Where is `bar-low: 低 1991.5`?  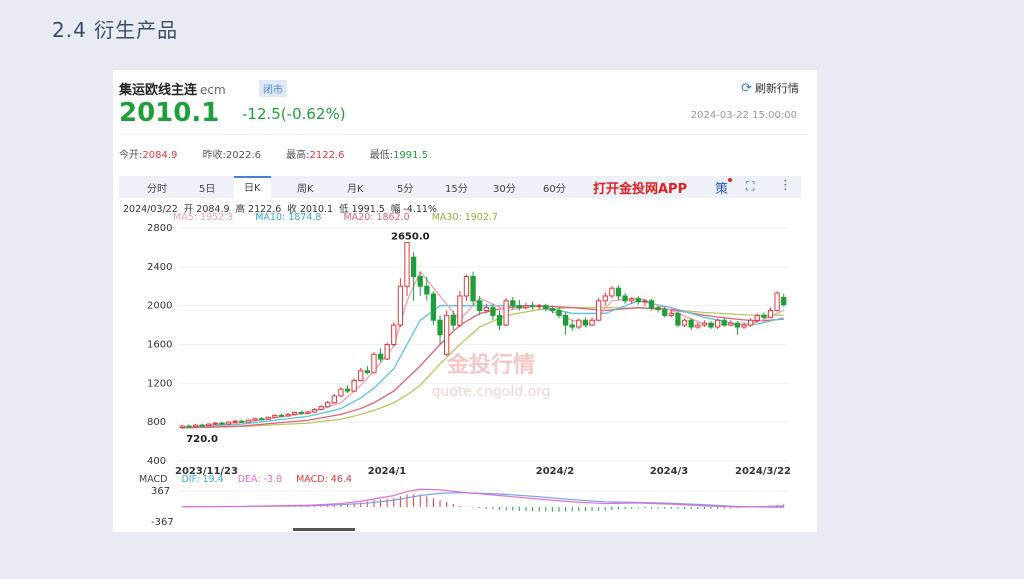 bar-low: 低 1991.5 is located at coordinates (362, 209).